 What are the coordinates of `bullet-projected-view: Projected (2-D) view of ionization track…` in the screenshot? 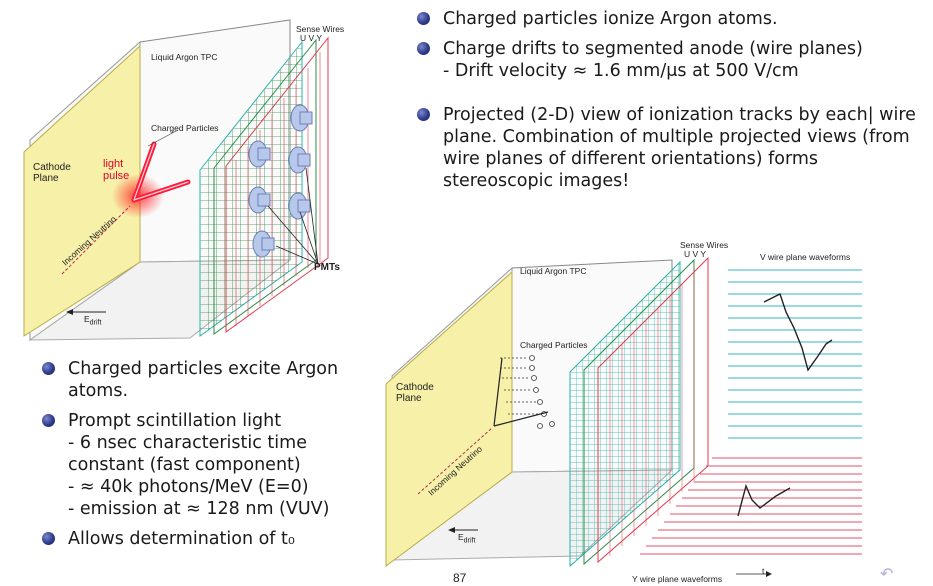 It's located at (670, 148).